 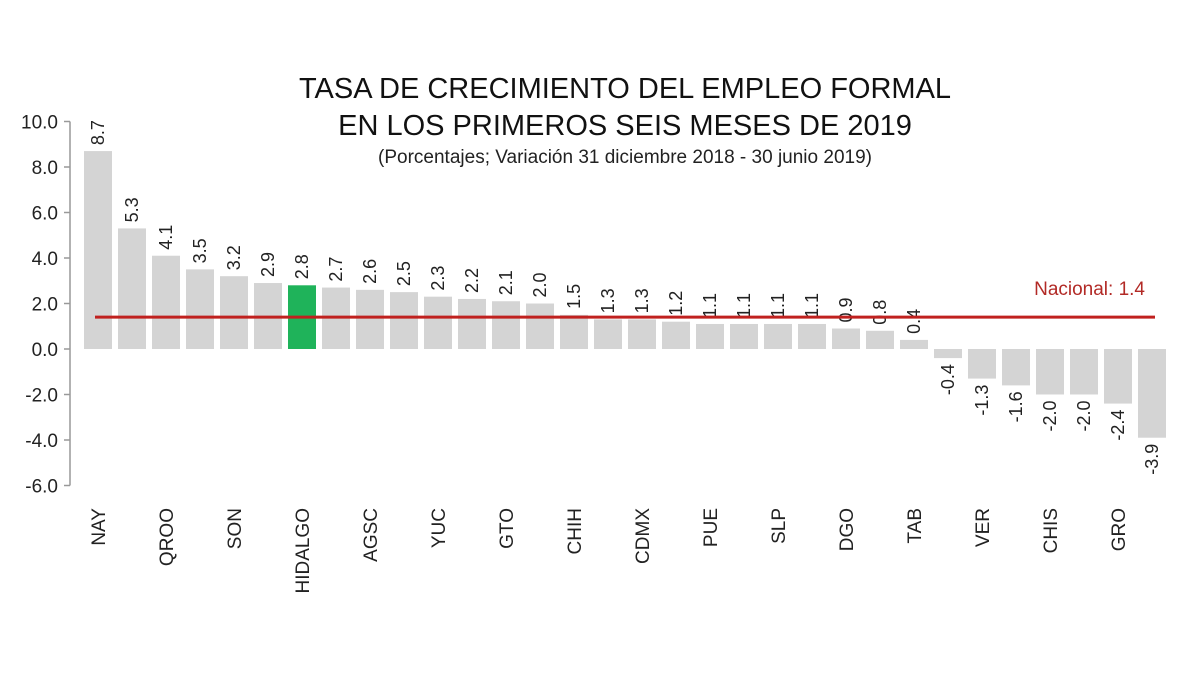 What do you see at coordinates (302, 266) in the screenshot?
I see `value-label: 2.8` at bounding box center [302, 266].